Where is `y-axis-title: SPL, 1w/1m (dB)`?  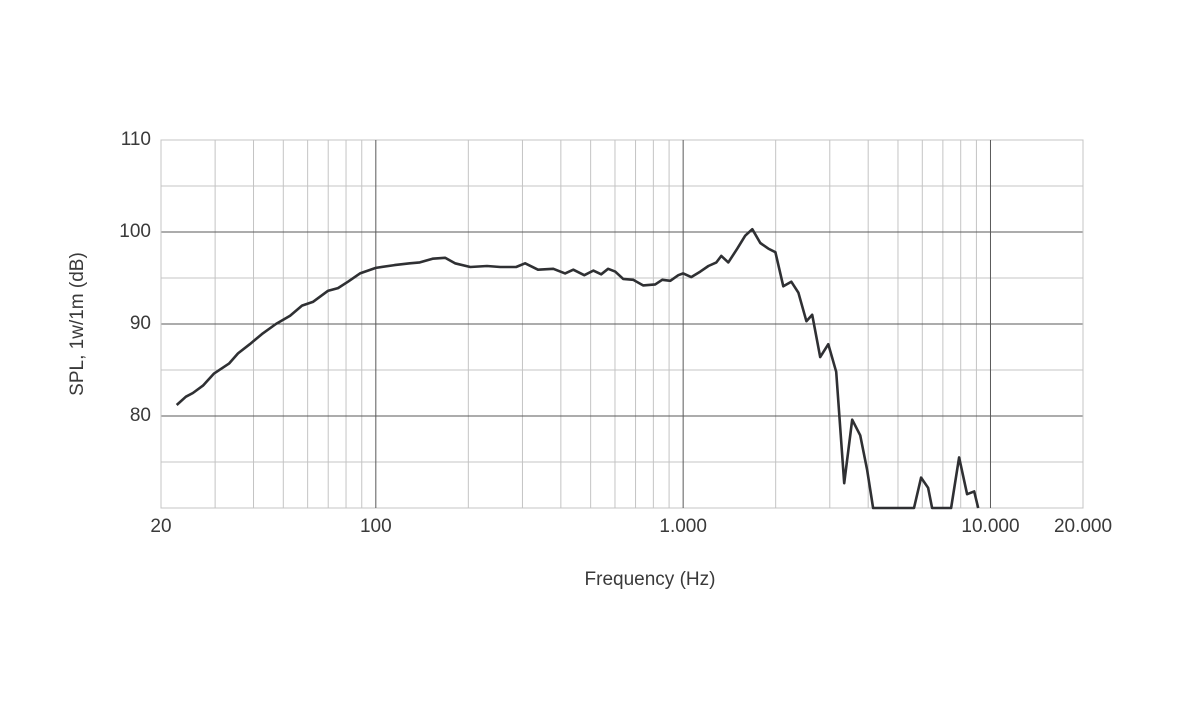
y-axis-title: SPL, 1w/1m (dB) is located at coordinates (77, 324).